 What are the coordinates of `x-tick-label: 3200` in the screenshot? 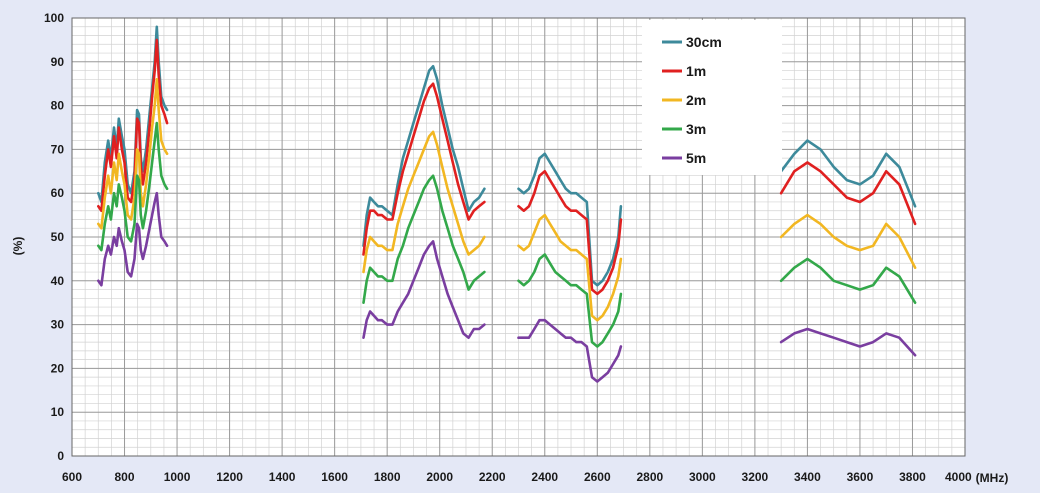 It's located at (755, 477).